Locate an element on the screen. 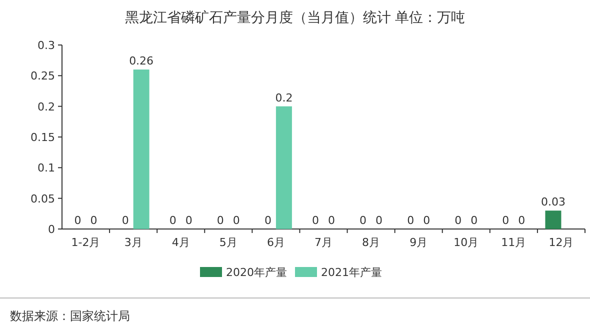 The image size is (590, 330). x-tick-label: 4月 is located at coordinates (181, 242).